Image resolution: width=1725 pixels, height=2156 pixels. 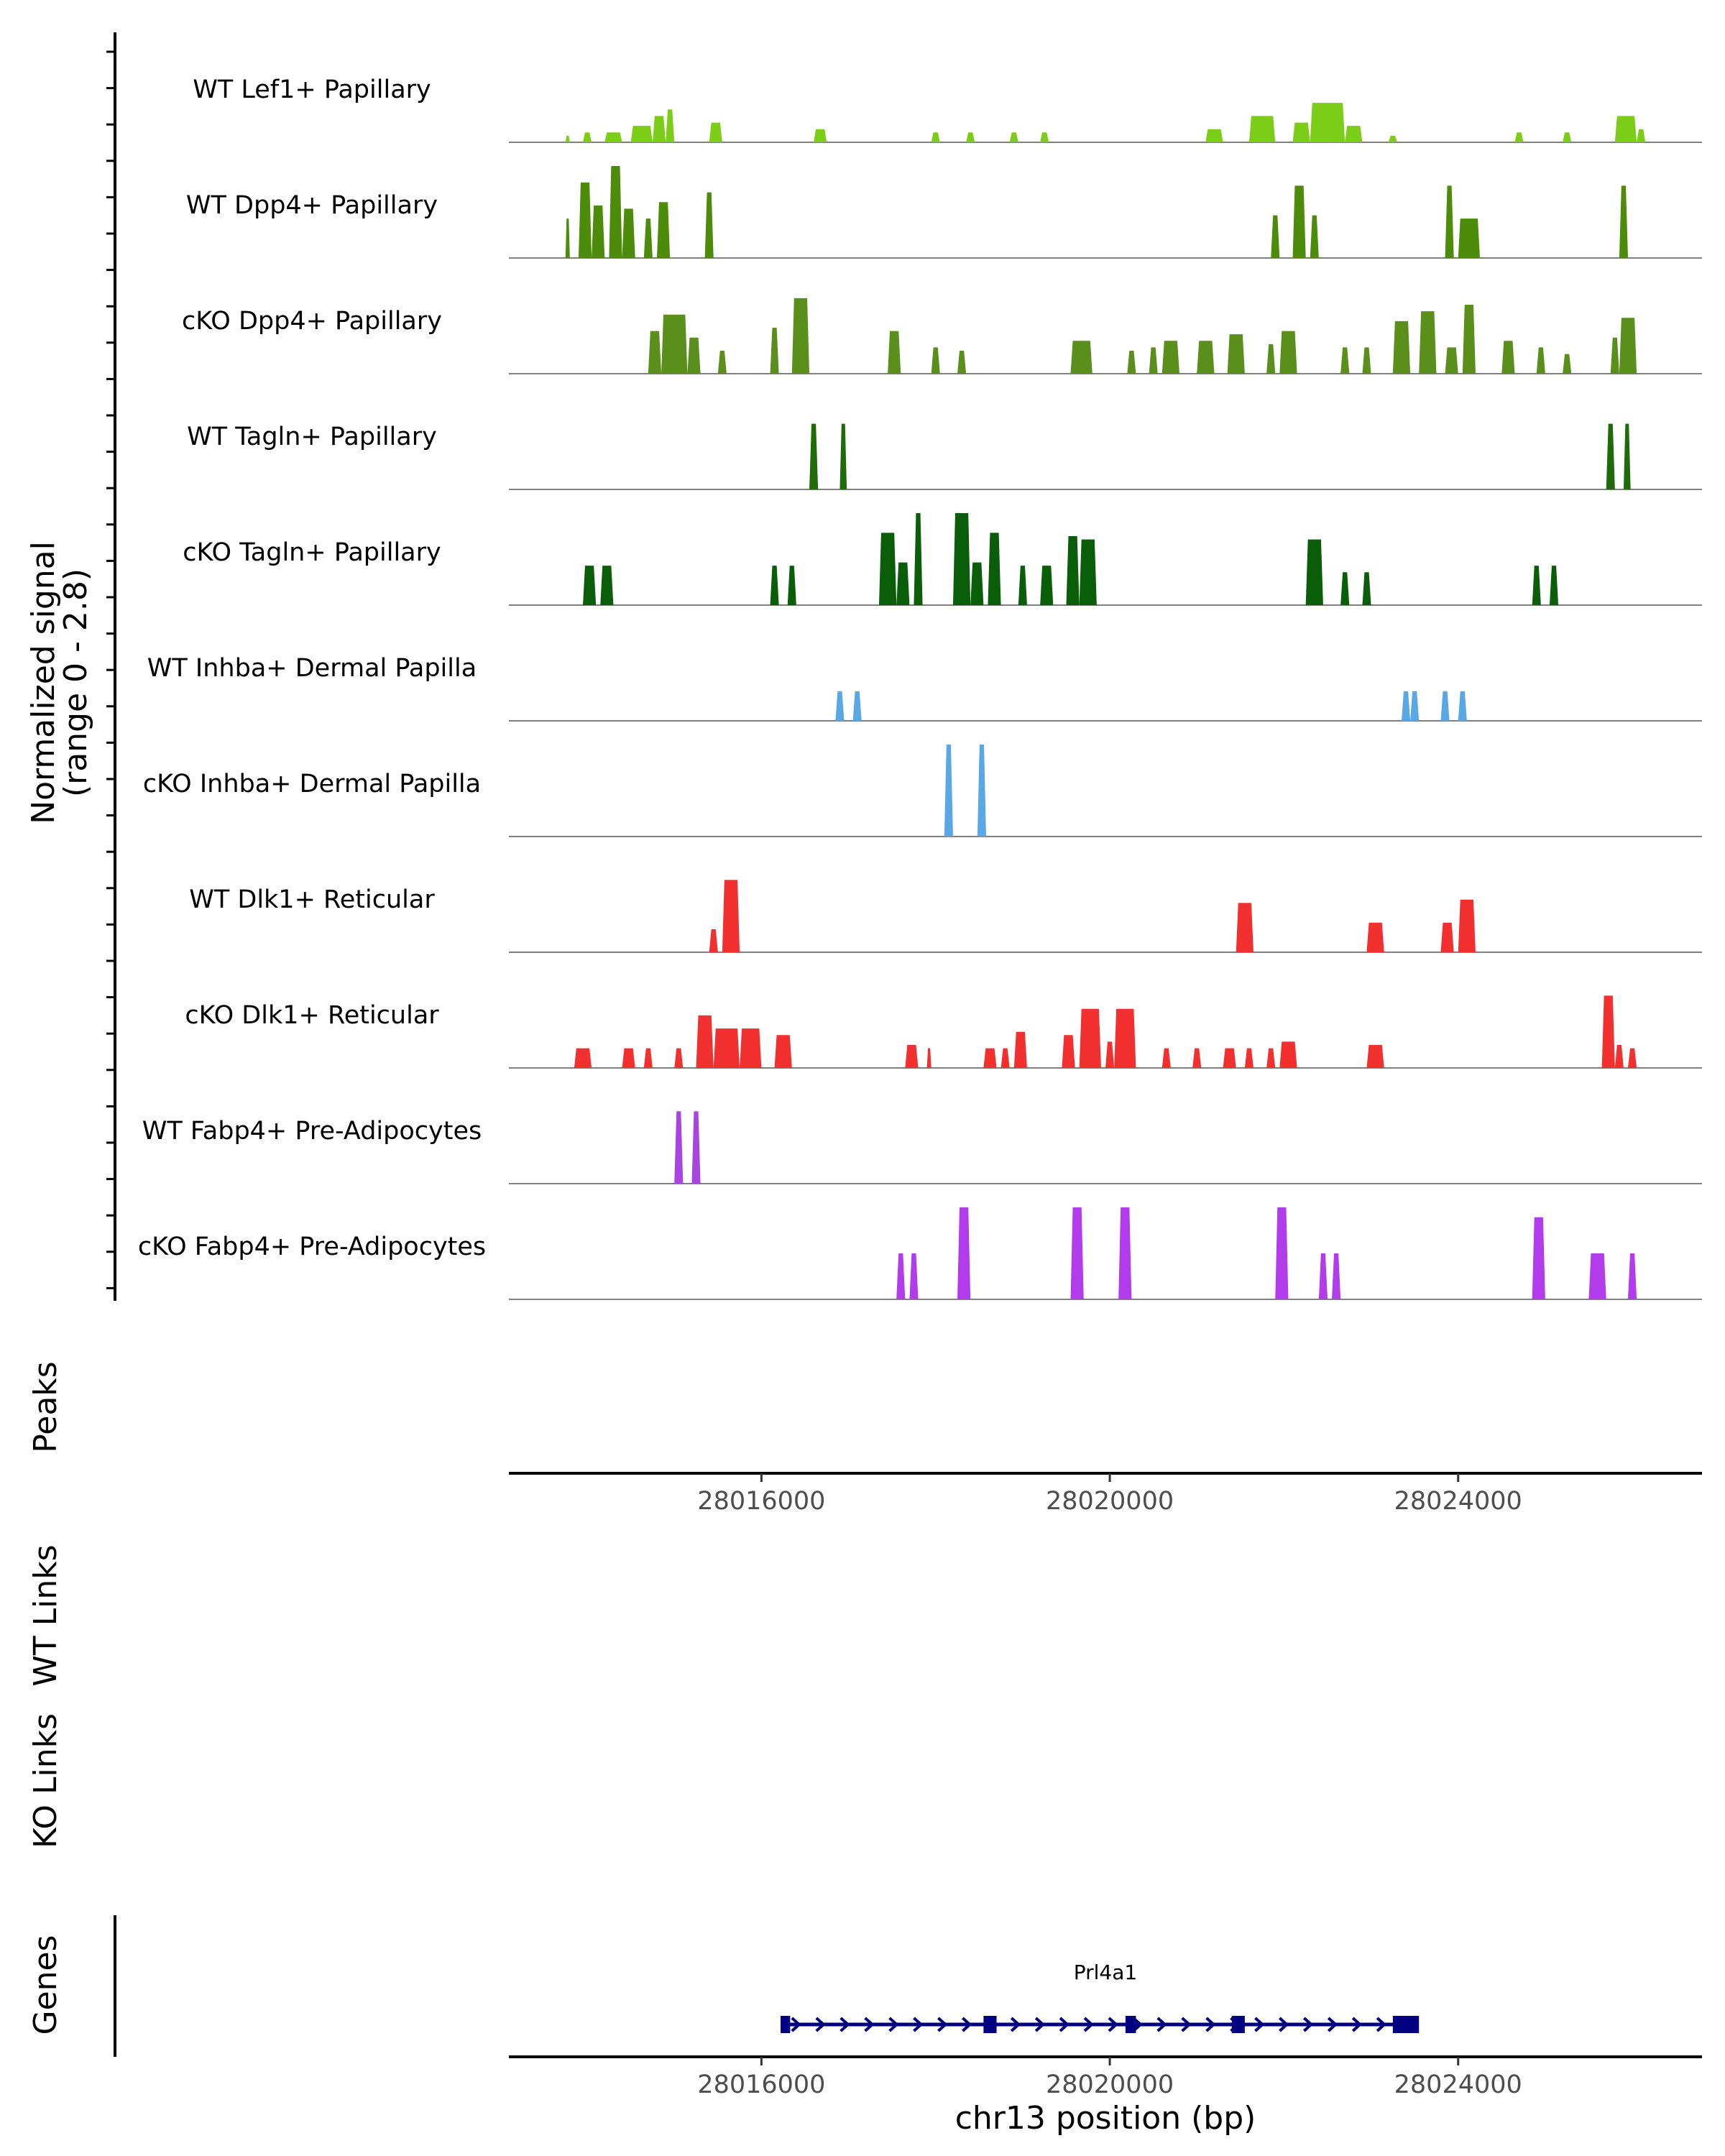 I want to click on track-label: cKO Fabp4+ Pre-Adipocytes, so click(x=312, y=1247).